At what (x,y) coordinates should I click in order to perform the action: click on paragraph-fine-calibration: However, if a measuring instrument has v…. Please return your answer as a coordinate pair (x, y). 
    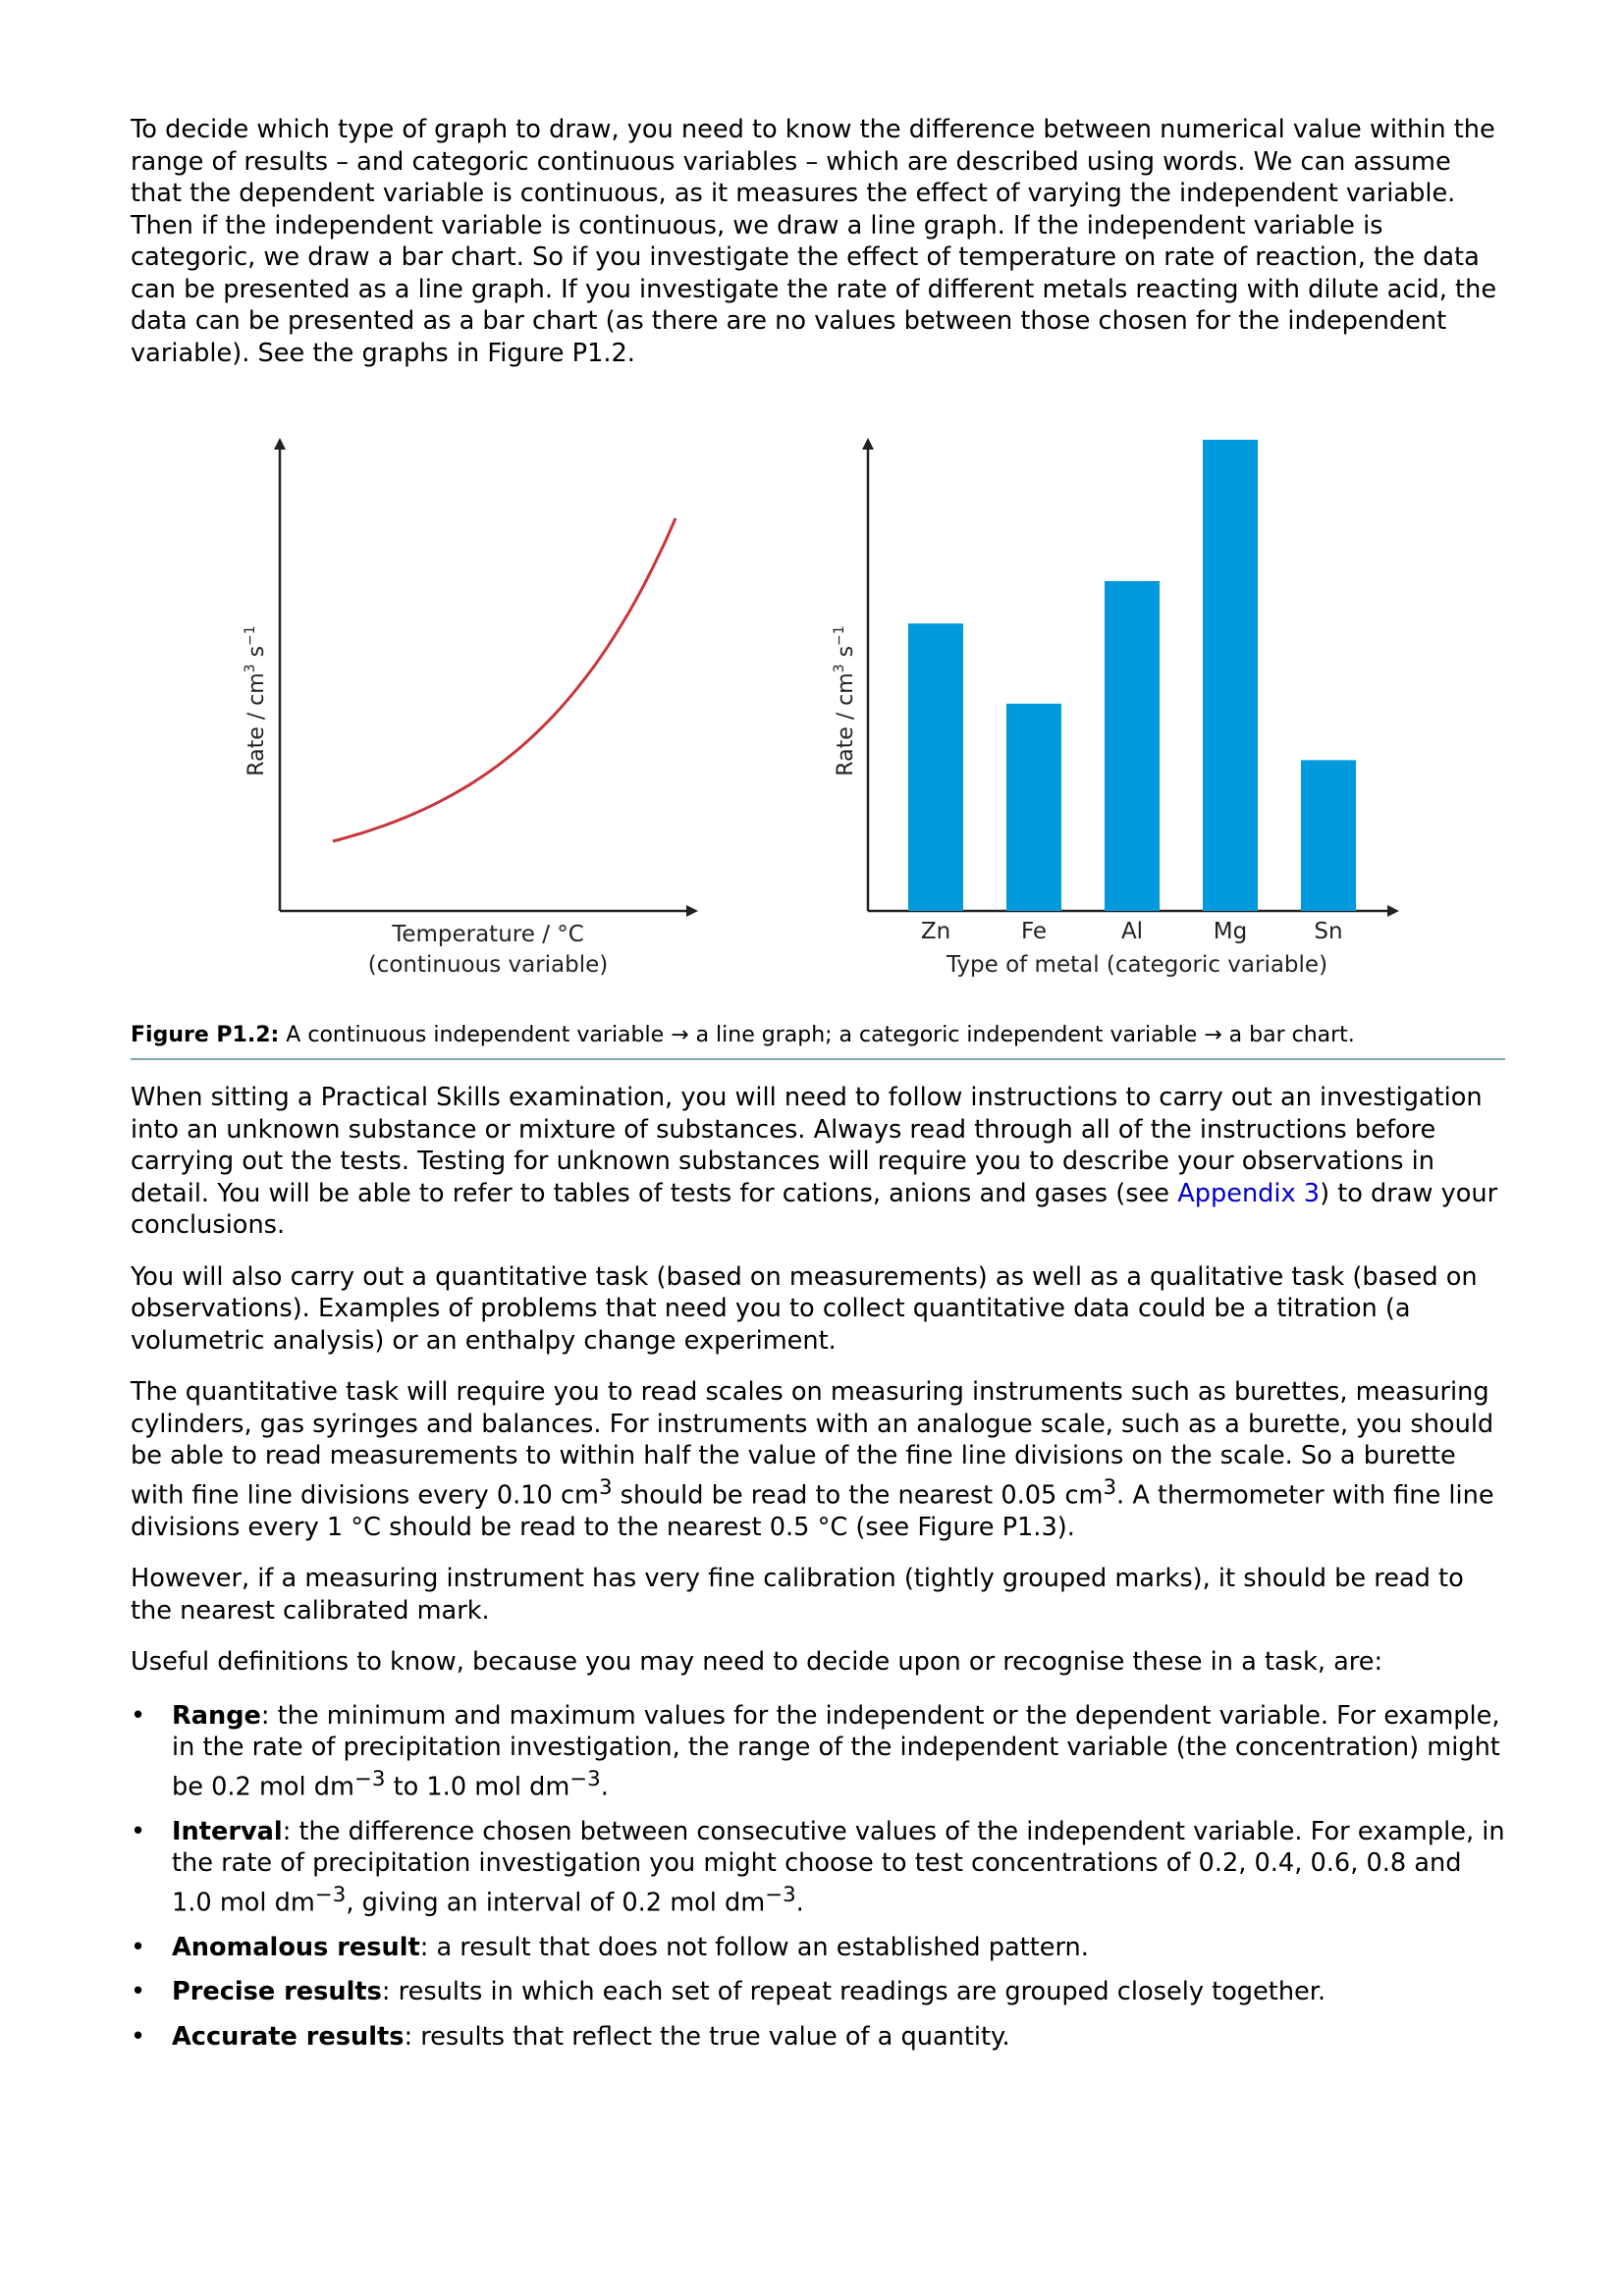
    Looking at the image, I should click on (797, 1595).